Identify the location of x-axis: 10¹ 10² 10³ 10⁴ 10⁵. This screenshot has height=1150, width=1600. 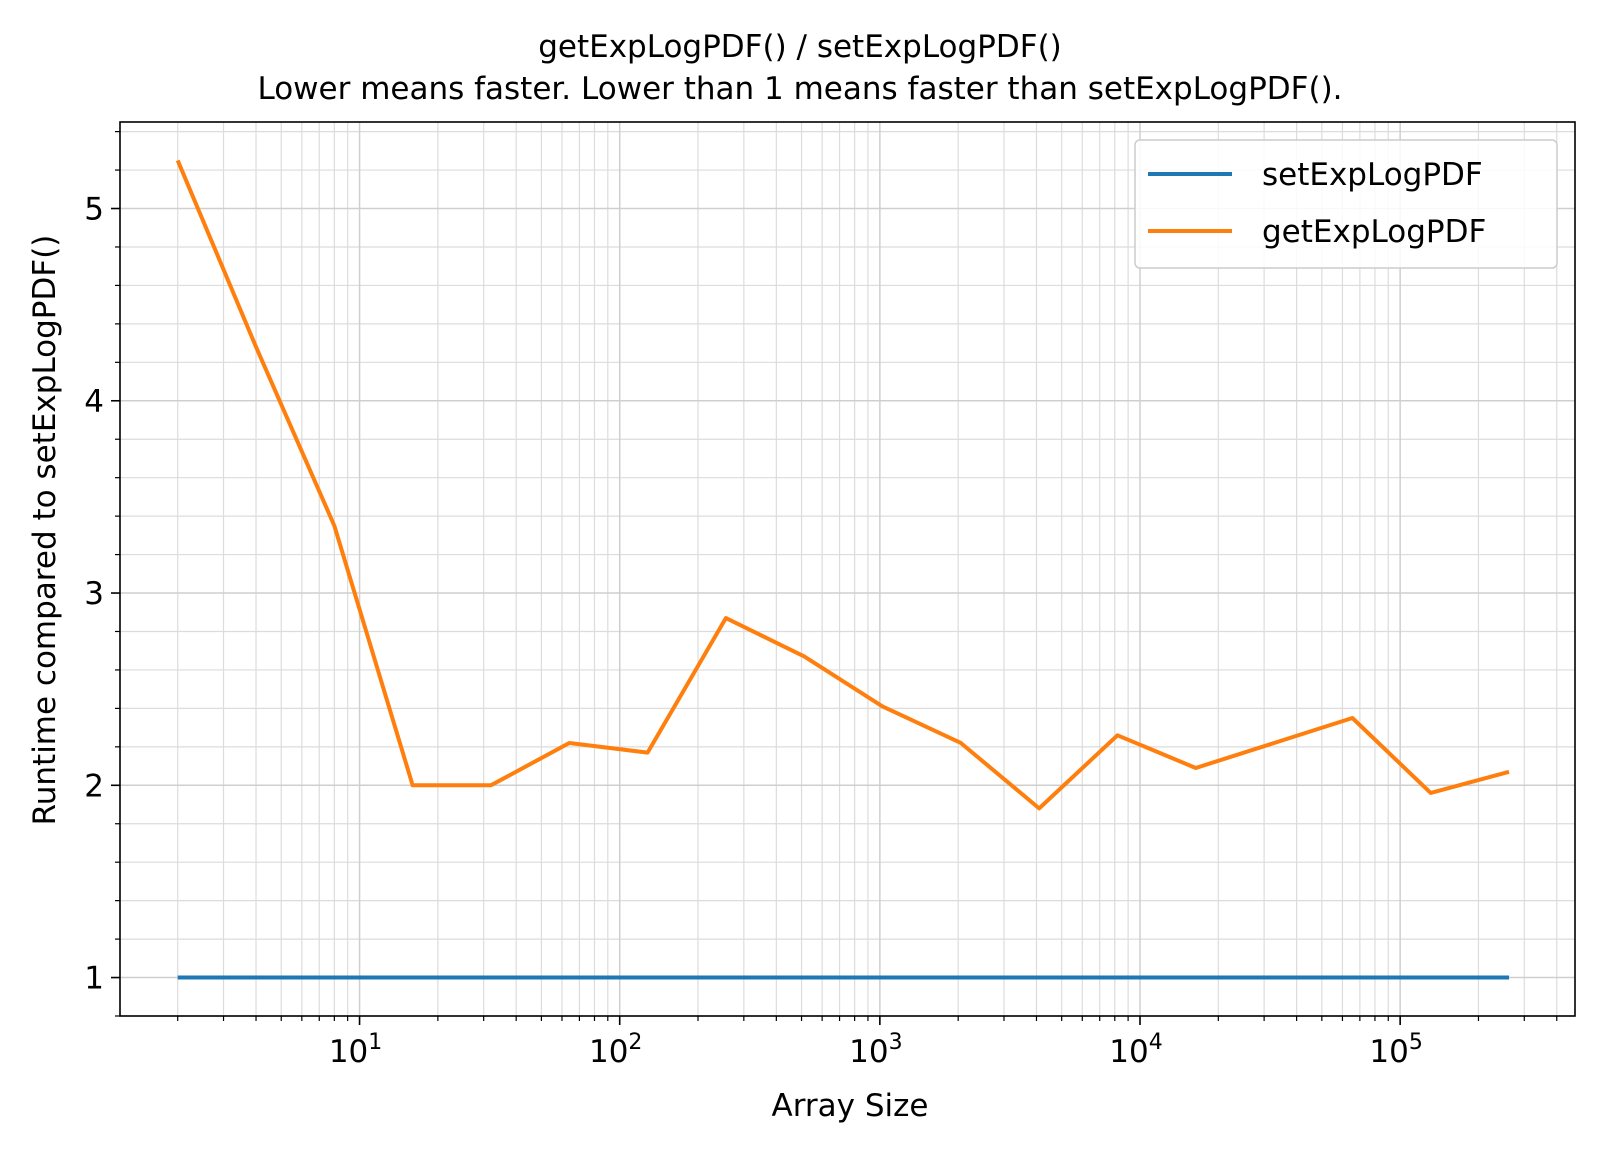
(867, 1043).